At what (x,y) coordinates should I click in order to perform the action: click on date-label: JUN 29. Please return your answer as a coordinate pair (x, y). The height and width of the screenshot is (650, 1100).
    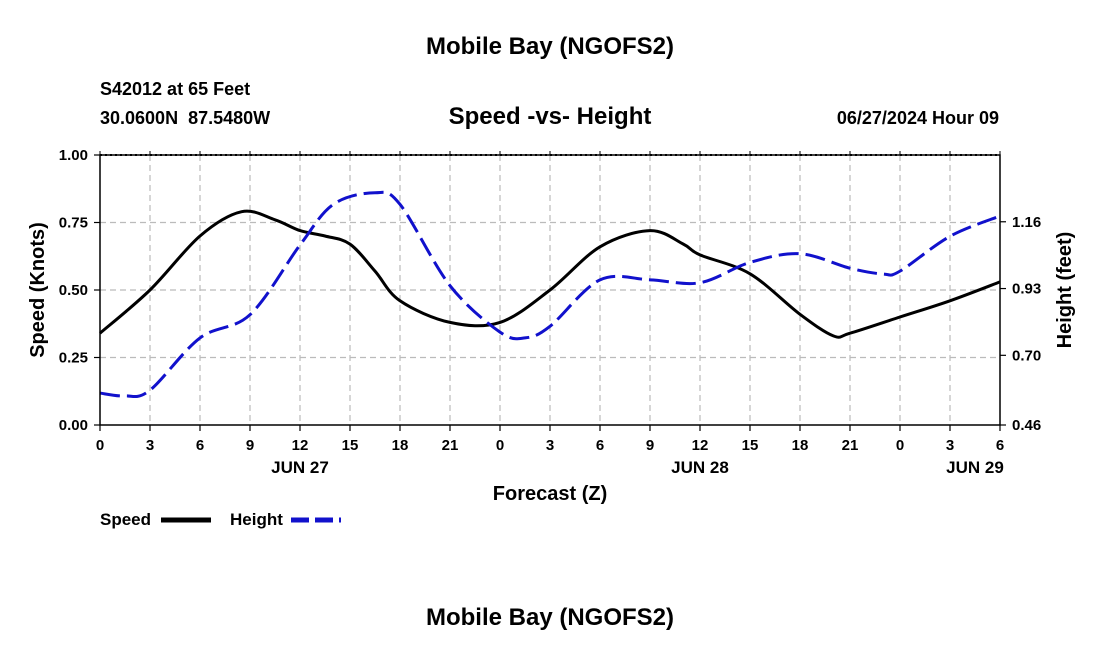
    Looking at the image, I should click on (975, 467).